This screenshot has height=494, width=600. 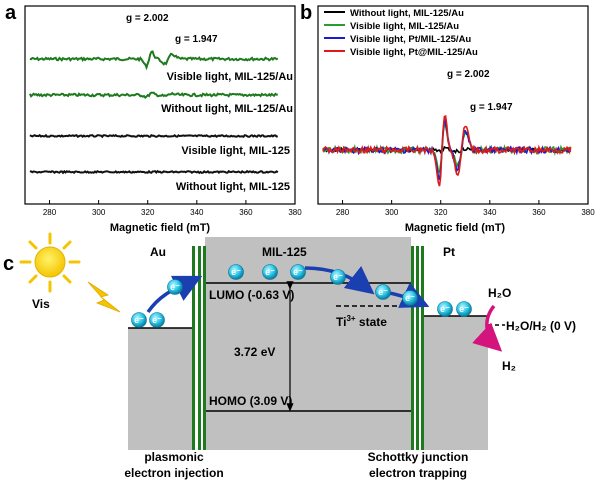 What do you see at coordinates (254, 352) in the screenshot?
I see `band-gap-label: 3.72 eV` at bounding box center [254, 352].